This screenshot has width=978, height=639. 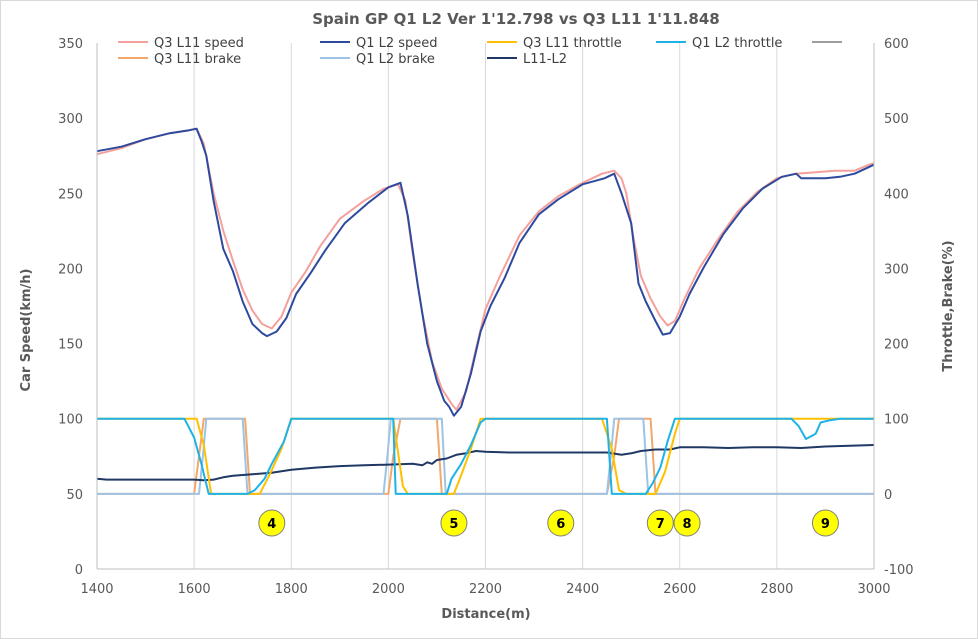 What do you see at coordinates (896, 119) in the screenshot?
I see `y2-tick-label: 500` at bounding box center [896, 119].